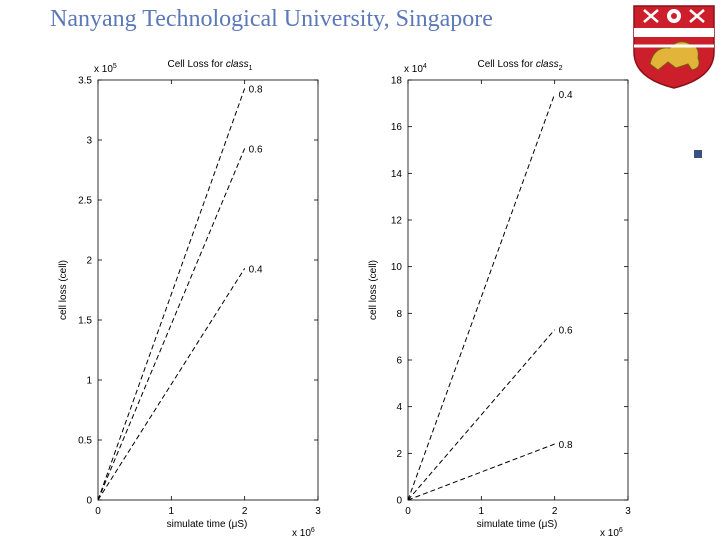 This screenshot has height=540, width=720. Describe the element at coordinates (256, 269) in the screenshot. I see `chart1-series-label: 0.4` at that location.